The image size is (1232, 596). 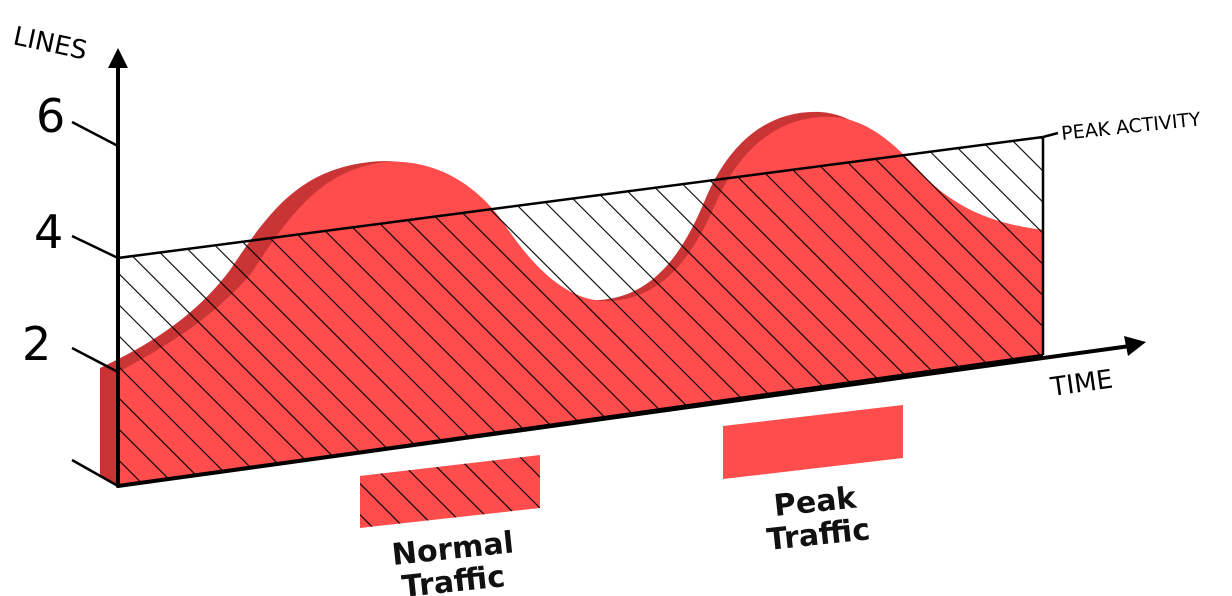 I want to click on peak-activity-label: PEAK ACTIVITY, so click(x=1131, y=126).